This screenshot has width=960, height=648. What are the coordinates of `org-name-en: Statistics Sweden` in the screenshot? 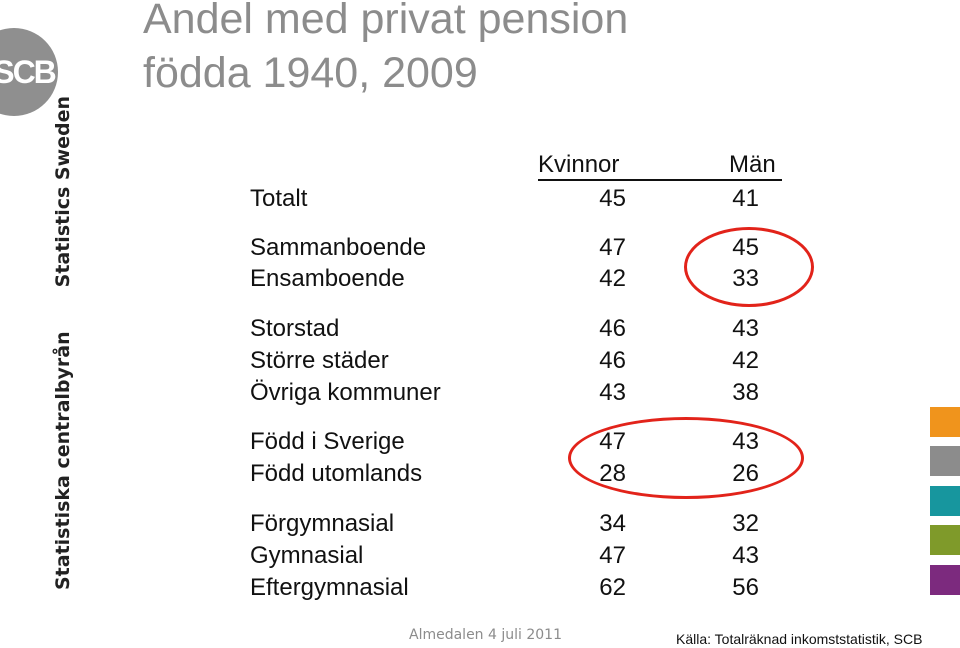 It's located at (63, 191).